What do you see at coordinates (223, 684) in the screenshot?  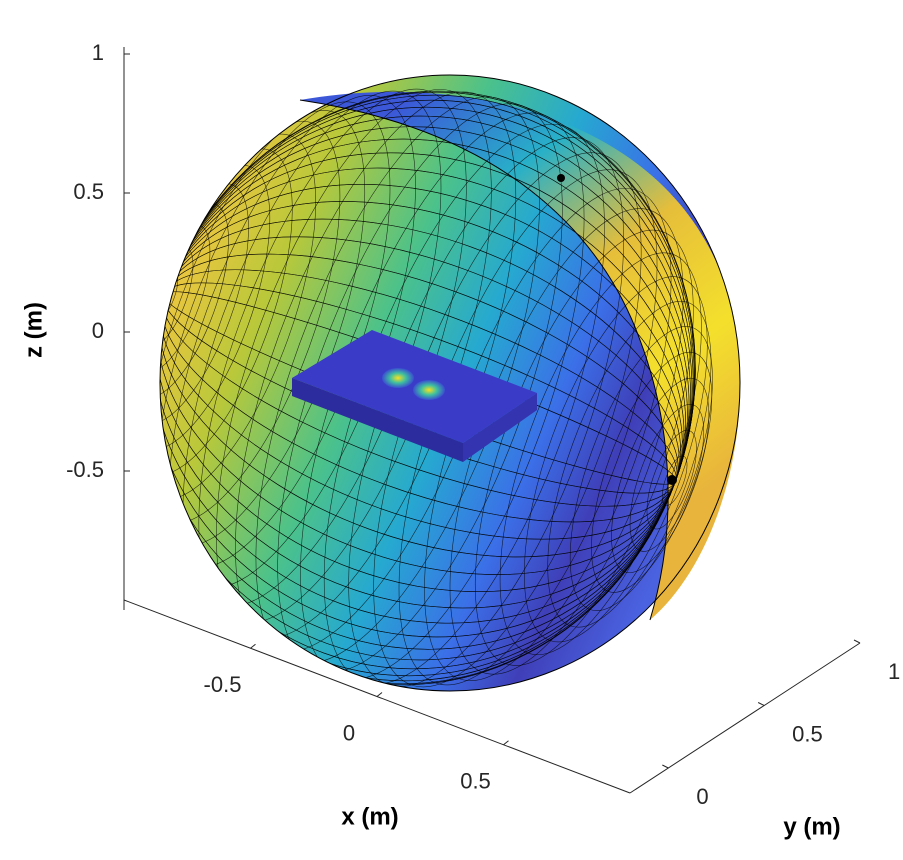 I see `x-tick-label: -0.5` at bounding box center [223, 684].